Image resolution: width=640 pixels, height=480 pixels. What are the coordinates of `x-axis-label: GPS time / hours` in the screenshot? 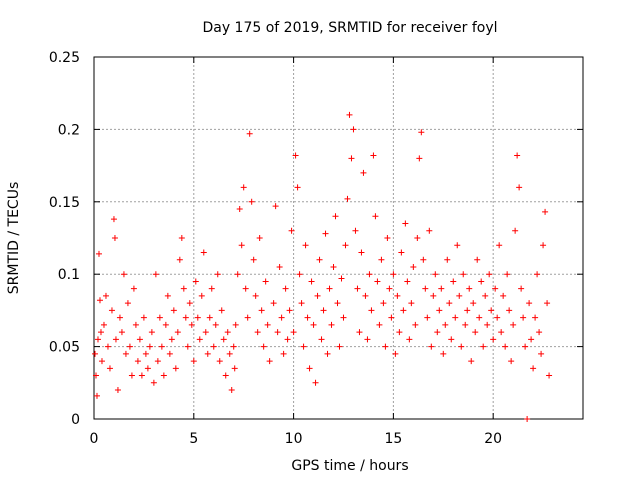 It's located at (349, 466).